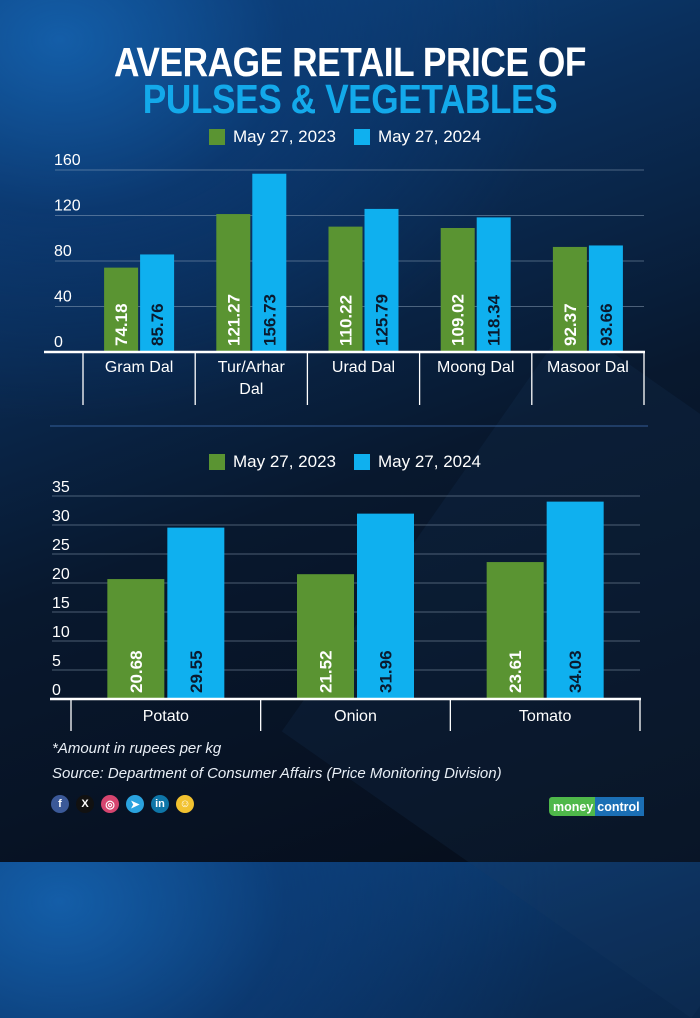 This screenshot has width=700, height=1018. What do you see at coordinates (67, 206) in the screenshot?
I see `y-tick-label: 120` at bounding box center [67, 206].